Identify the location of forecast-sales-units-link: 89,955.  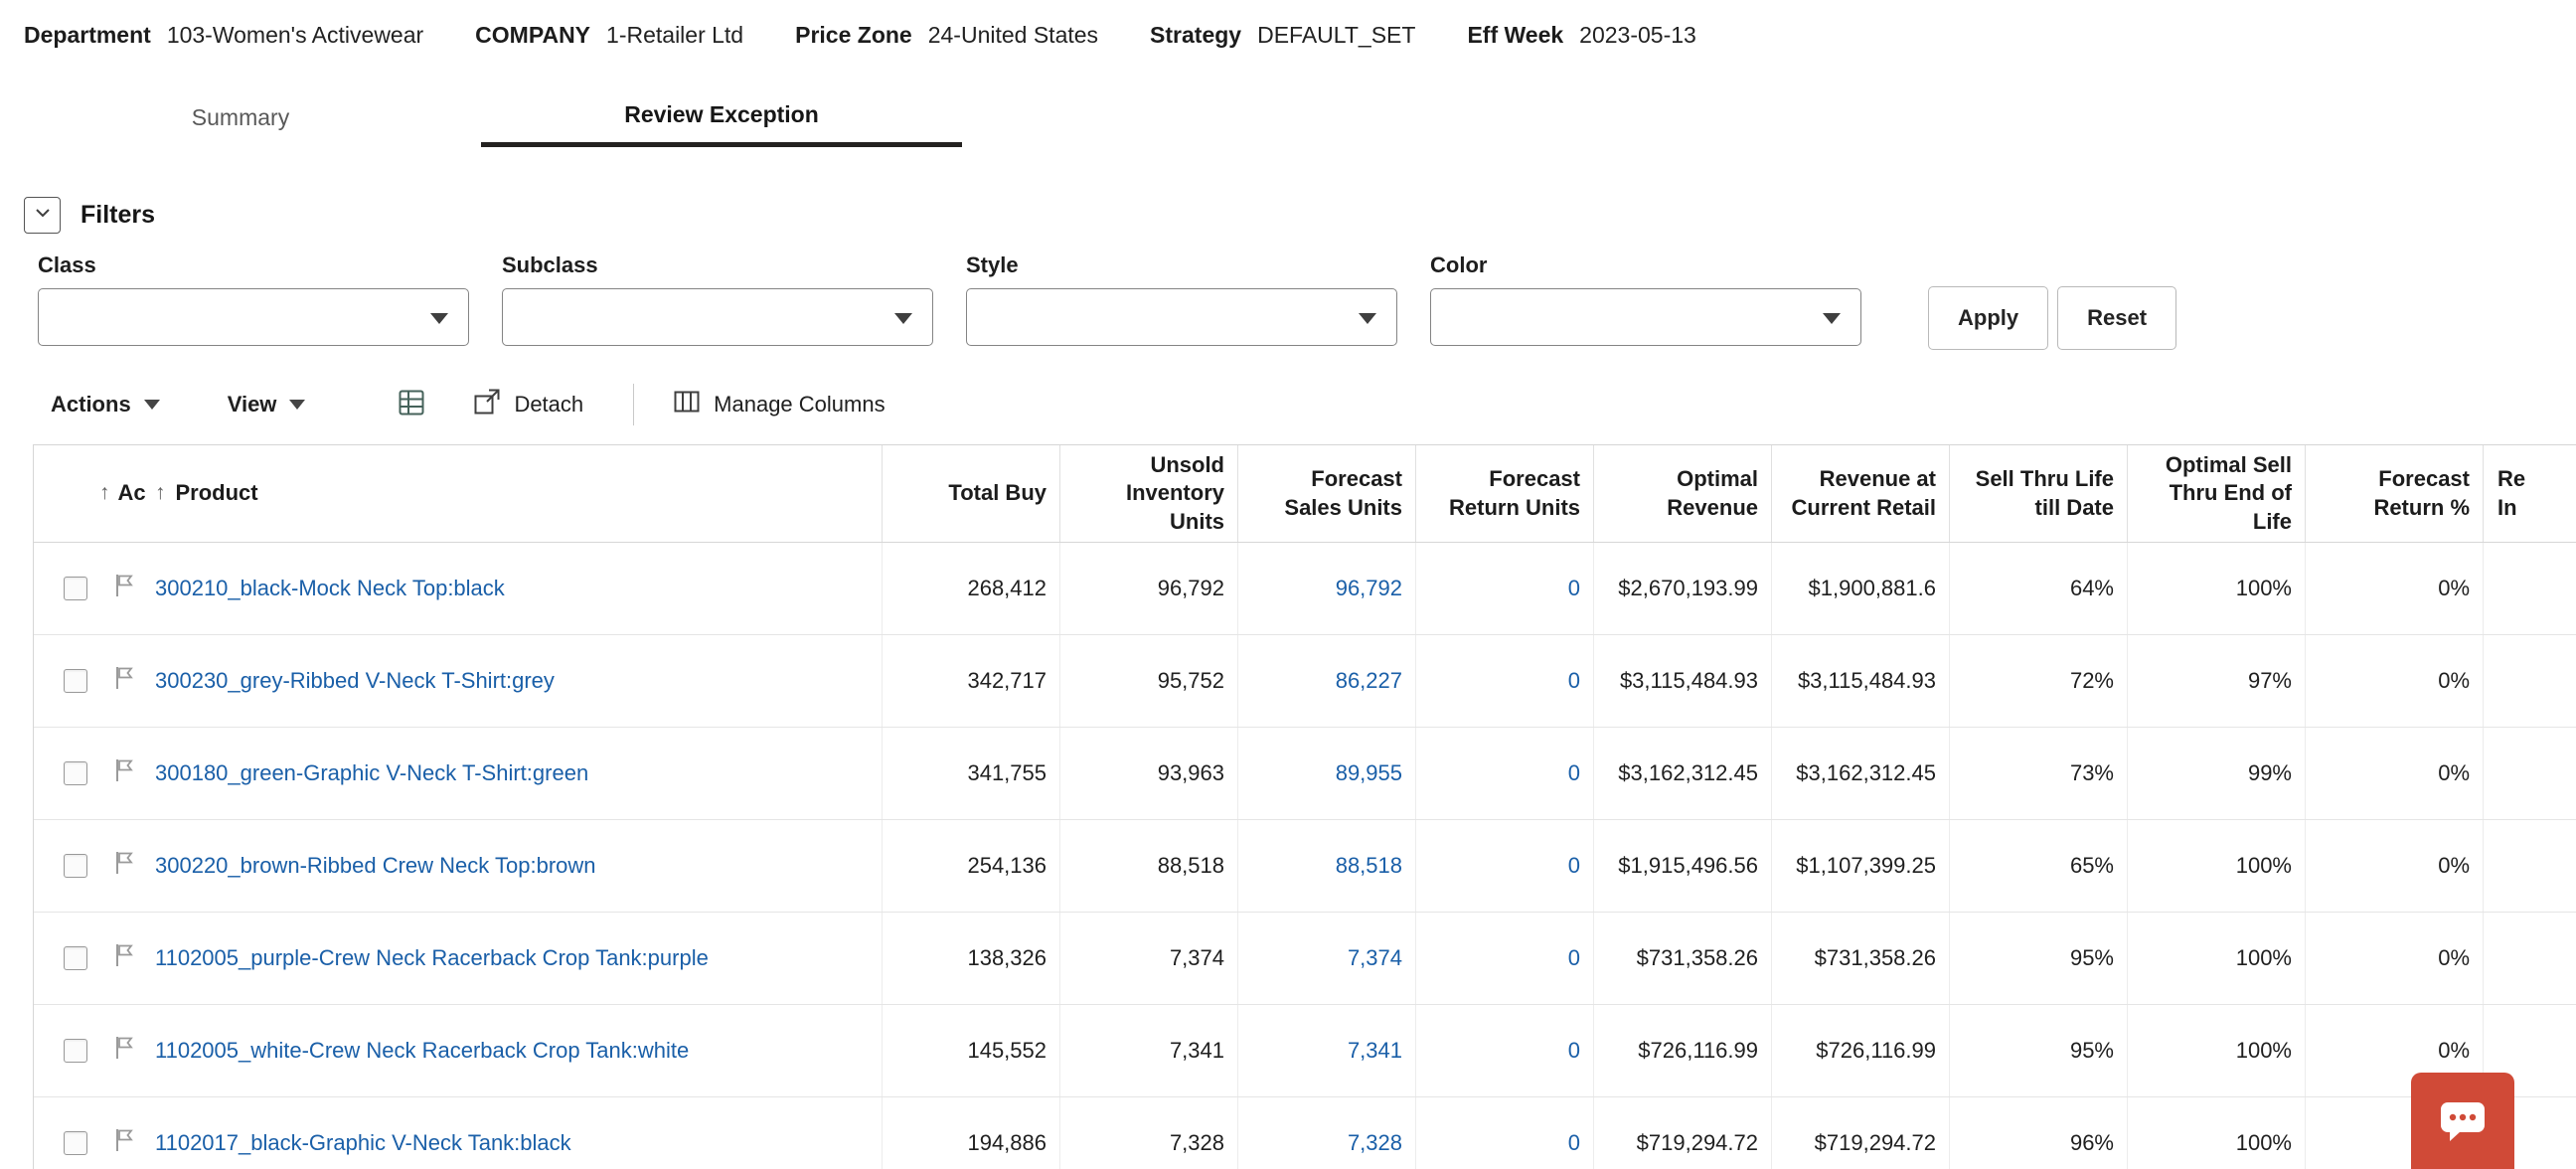
(1368, 772).